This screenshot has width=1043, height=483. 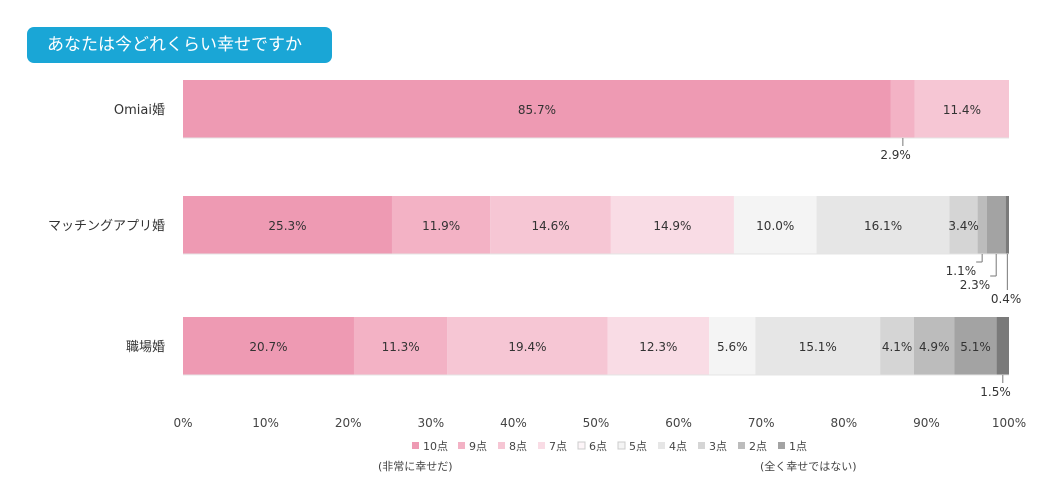 What do you see at coordinates (106, 226) in the screenshot?
I see `category-label: マッチングアプリ婚` at bounding box center [106, 226].